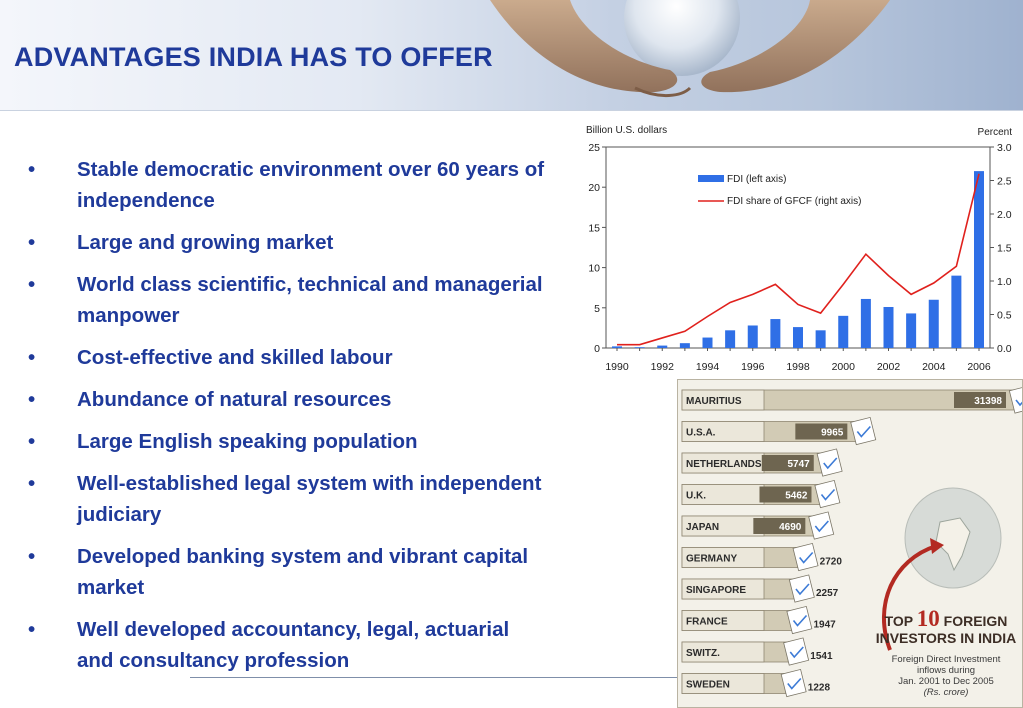 The width and height of the screenshot is (1023, 708). Describe the element at coordinates (794, 201) in the screenshot. I see `legend-label-gfcf: FDI share of GFCF (right axis)` at that location.